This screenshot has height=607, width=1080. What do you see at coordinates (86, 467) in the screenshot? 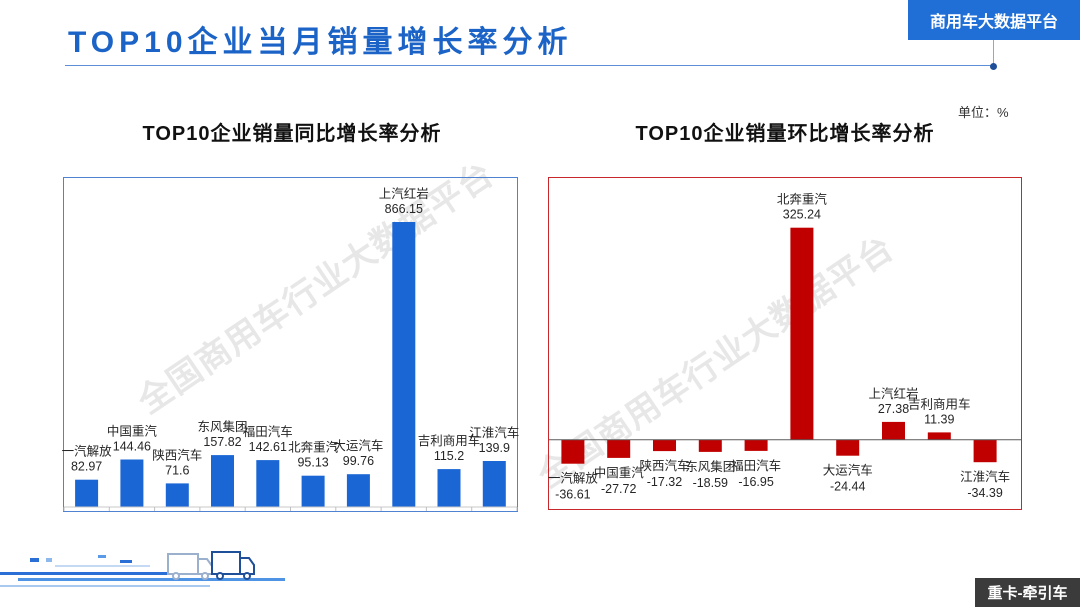
I see `yoy-value-label: 82.97` at bounding box center [86, 467].